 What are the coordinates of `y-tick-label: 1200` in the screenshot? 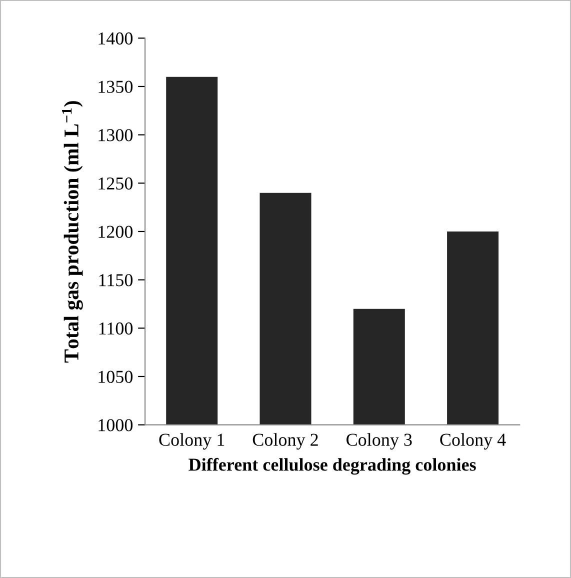 It's located at (115, 232).